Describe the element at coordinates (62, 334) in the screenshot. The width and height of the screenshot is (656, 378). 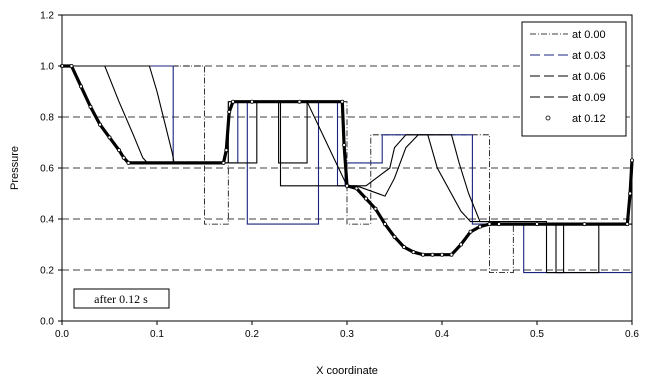
I see `x-tick-label: 0.0` at that location.